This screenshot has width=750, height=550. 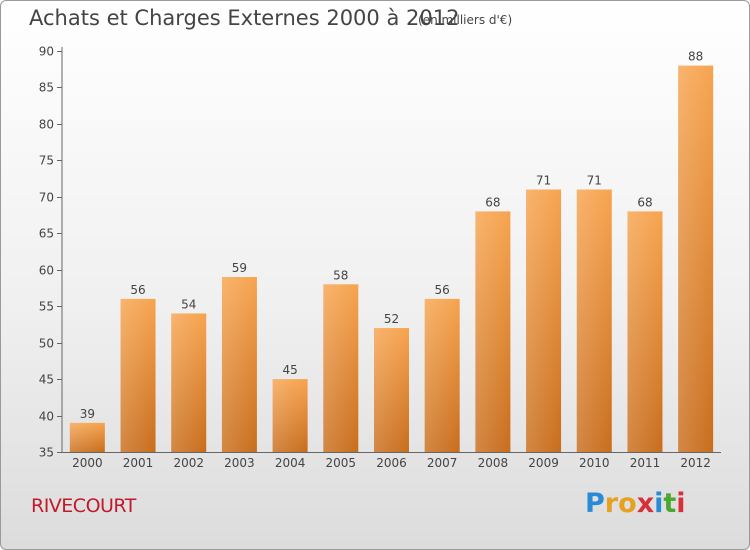 I want to click on y-tick-label: 70, so click(x=46, y=198).